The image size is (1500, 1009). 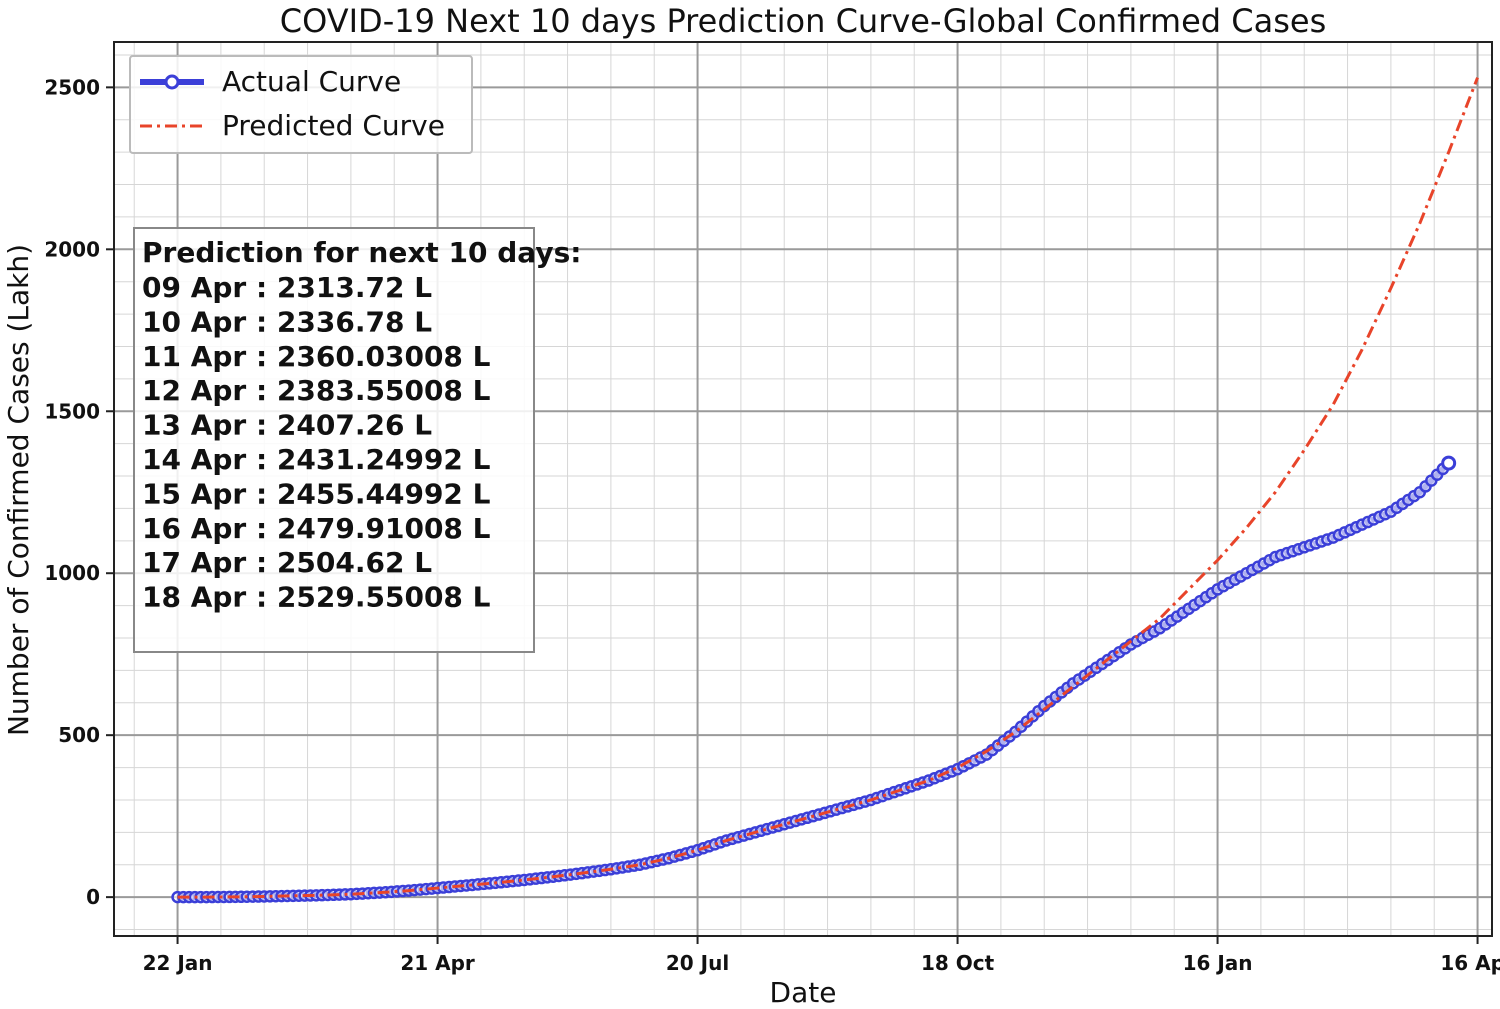 What do you see at coordinates (316, 493) in the screenshot?
I see `prediction-line: 15 Apr : 2455.44992 L` at bounding box center [316, 493].